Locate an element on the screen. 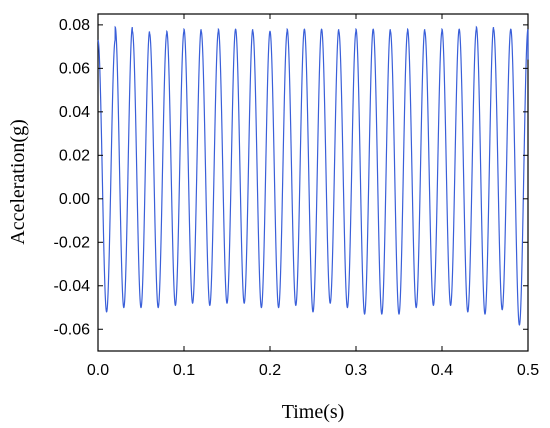  y-tick-label: 0.06 is located at coordinates (74, 68).